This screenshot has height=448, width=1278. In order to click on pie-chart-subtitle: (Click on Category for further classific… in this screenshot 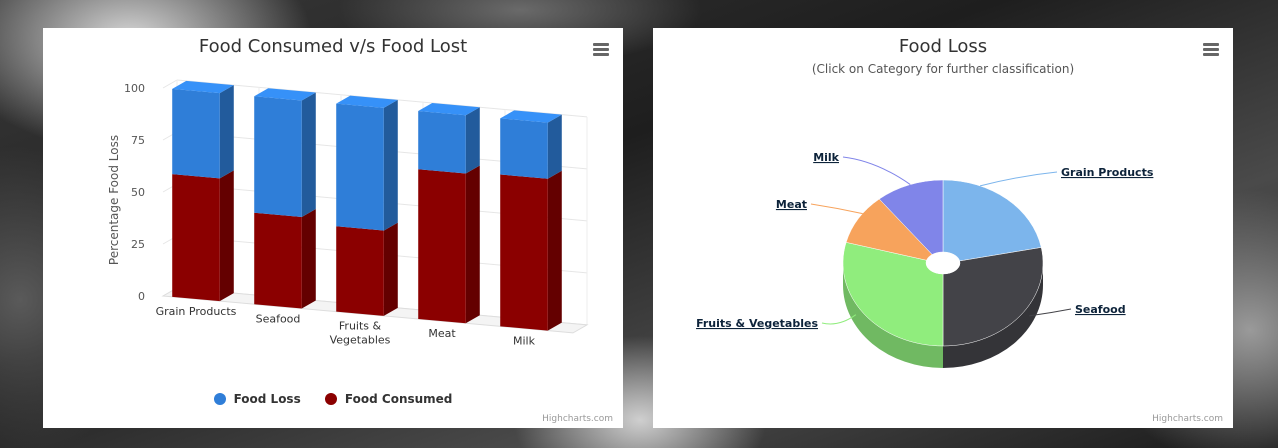, I will do `click(943, 69)`.